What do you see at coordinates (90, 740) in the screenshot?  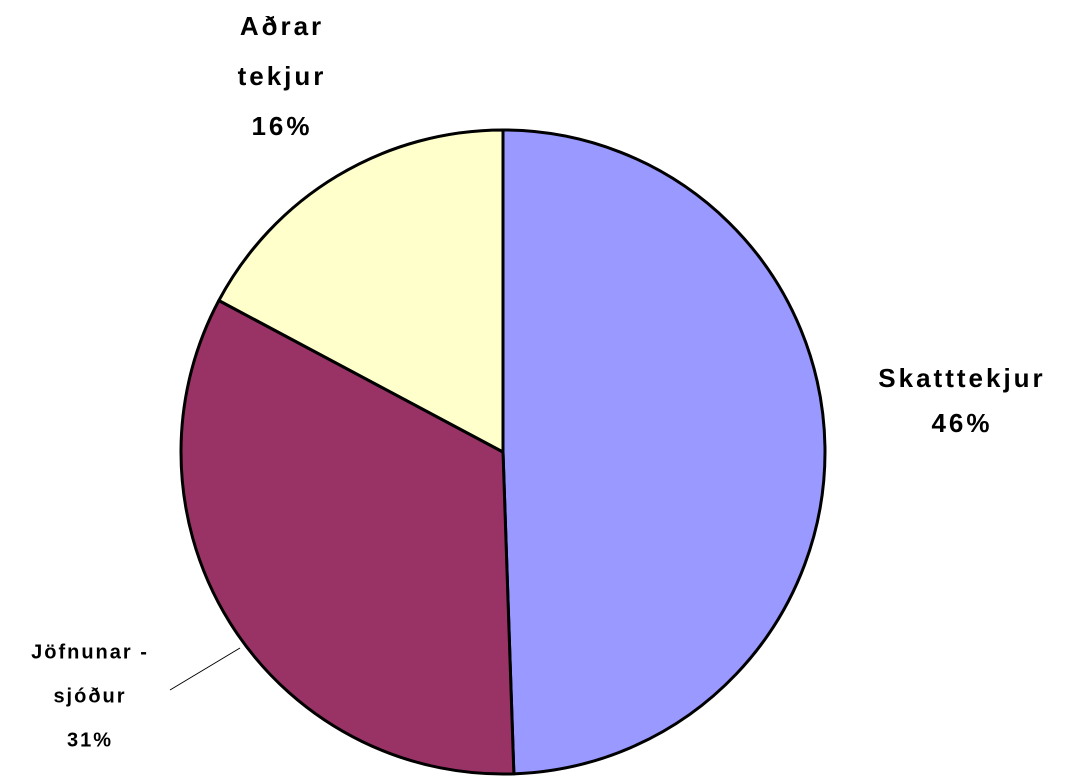 I see `slice-value-label: 31%` at bounding box center [90, 740].